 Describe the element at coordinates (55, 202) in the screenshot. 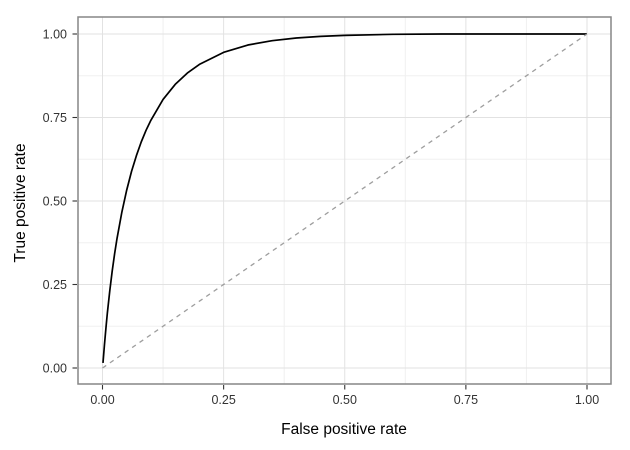

I see `y-tick-label: 0.50` at that location.